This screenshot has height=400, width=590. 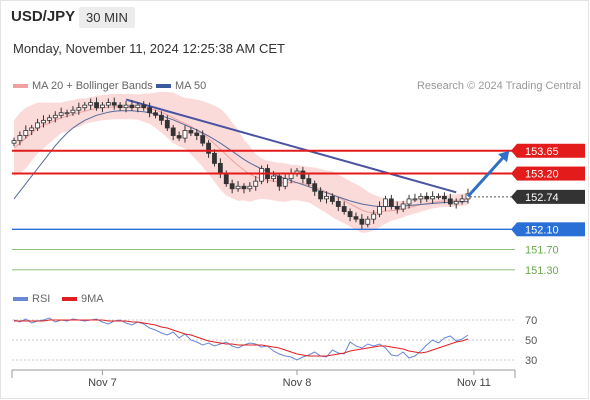 What do you see at coordinates (531, 361) in the screenshot?
I see `rsi-level-label: 30` at bounding box center [531, 361].